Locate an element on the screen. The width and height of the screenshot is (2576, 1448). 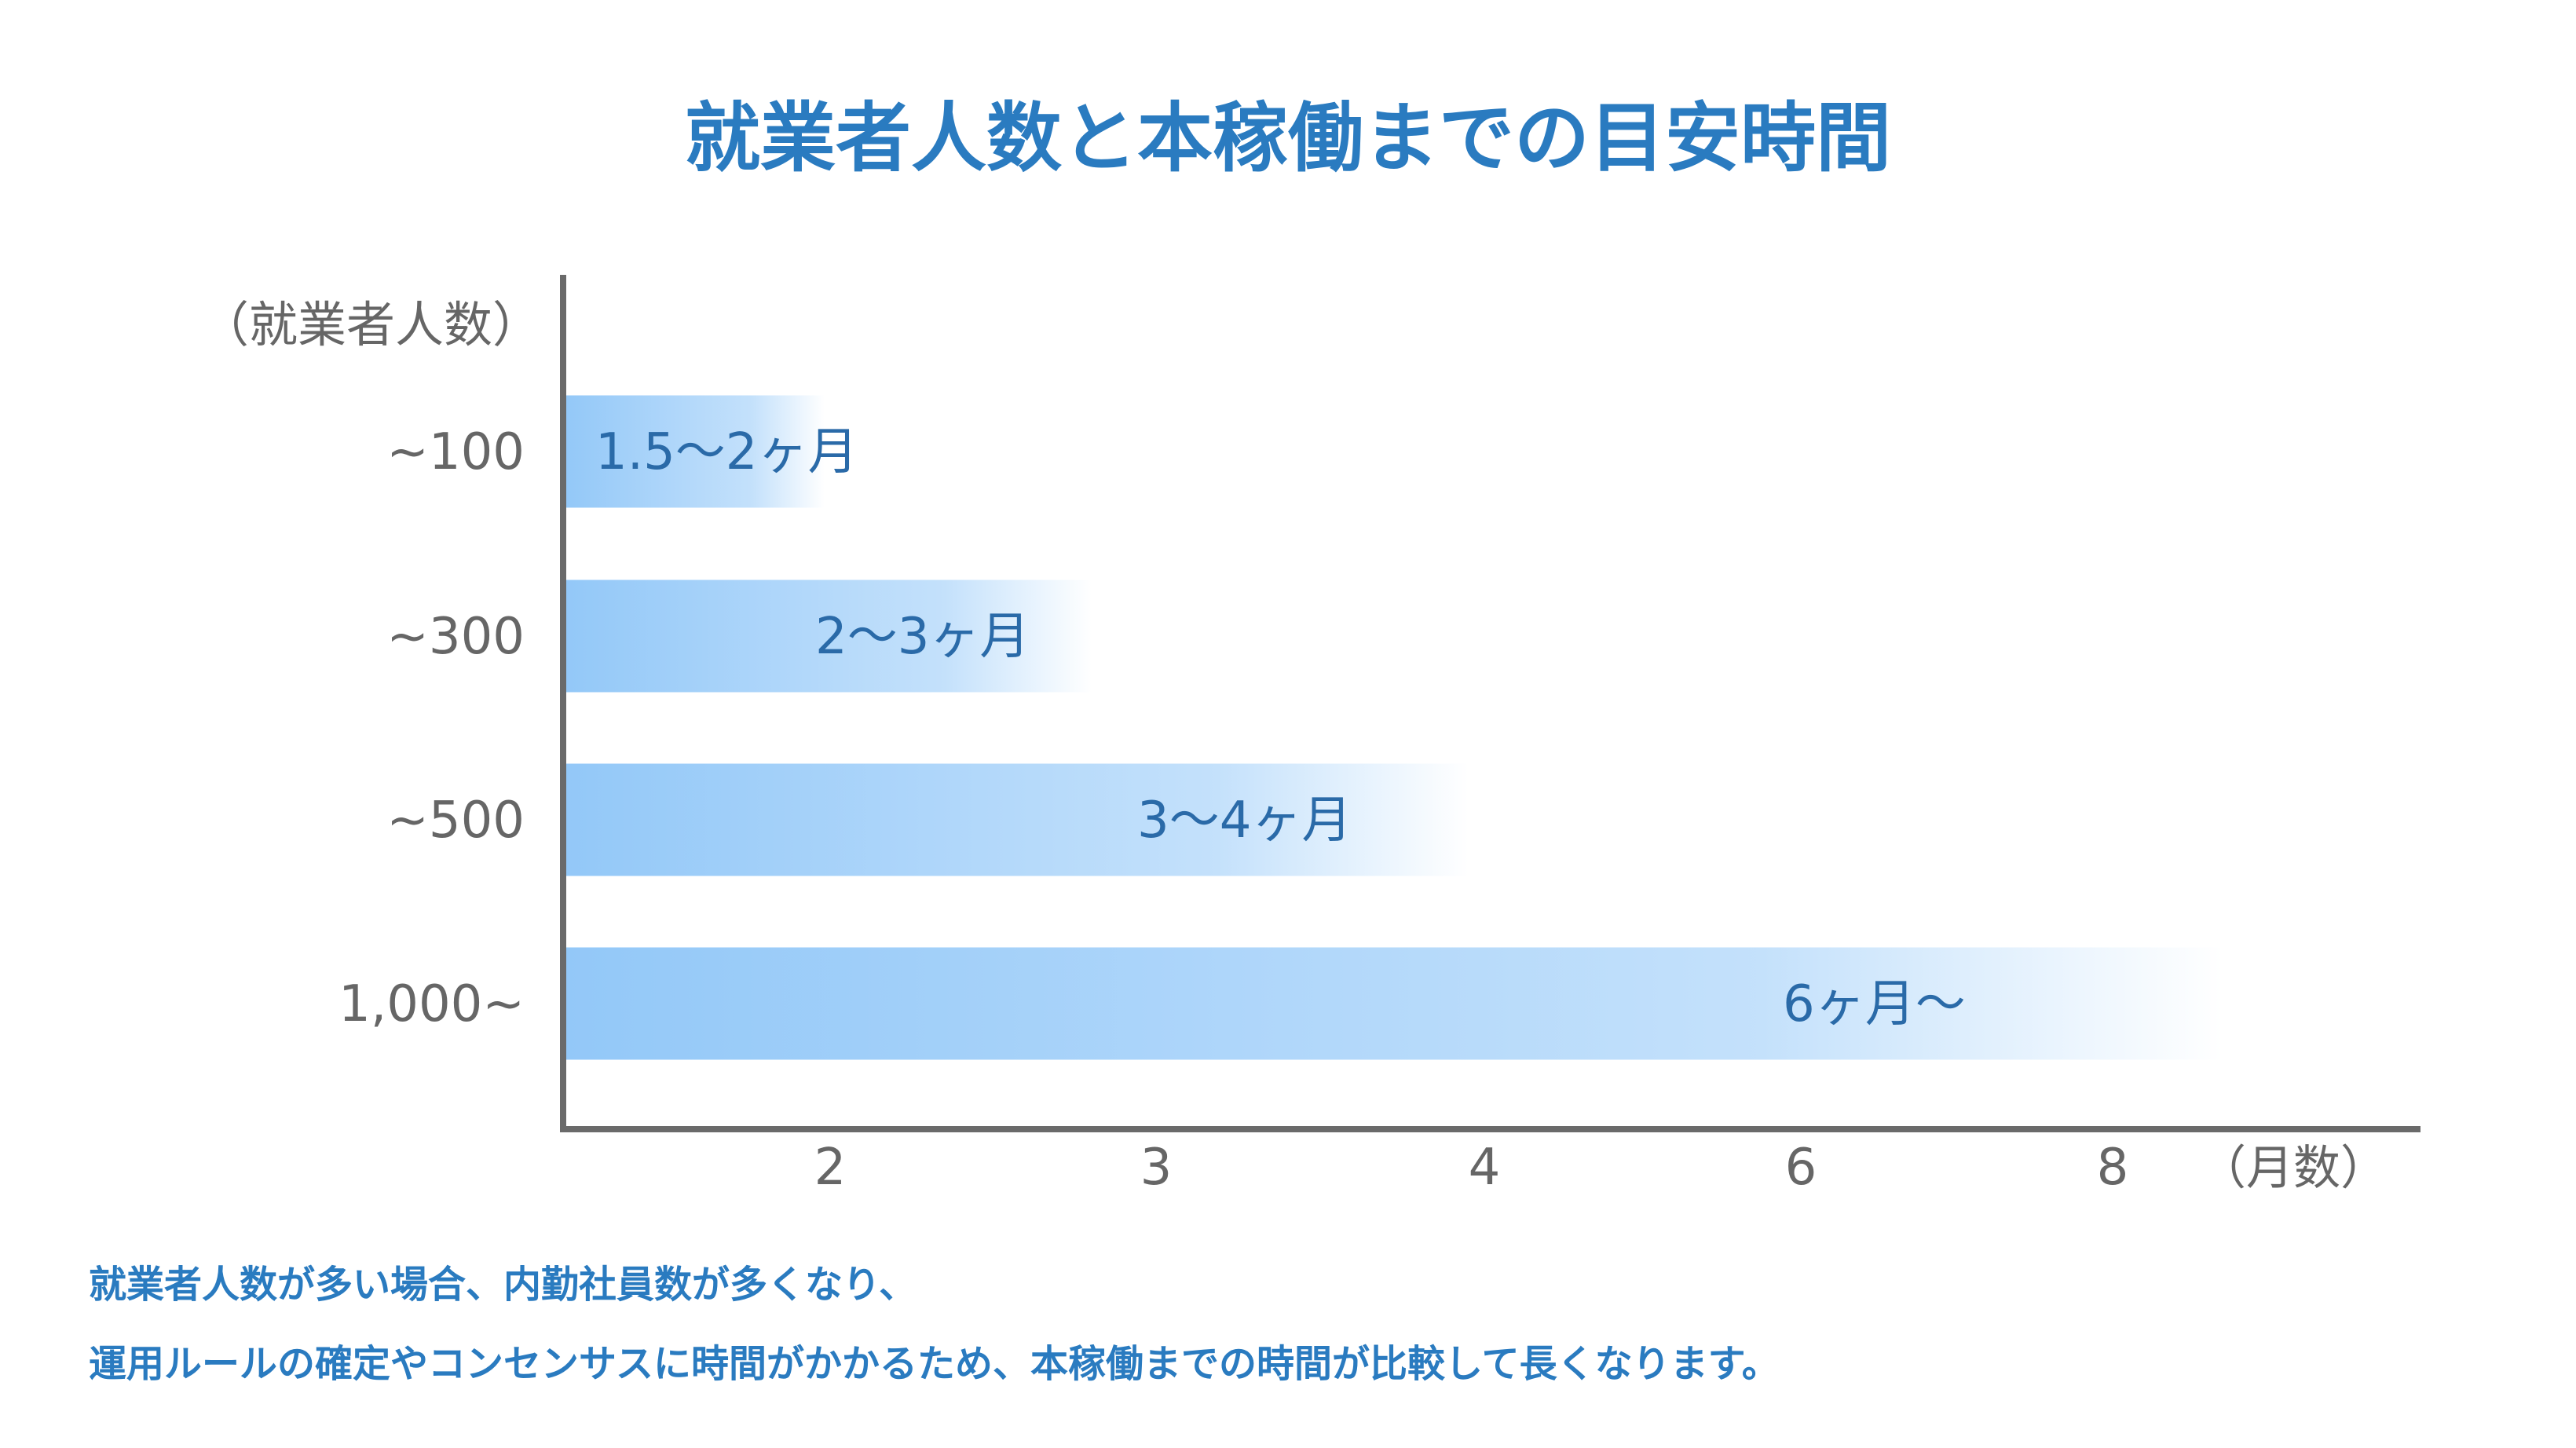
y-axis-label: （就業者人数） is located at coordinates (371, 325).